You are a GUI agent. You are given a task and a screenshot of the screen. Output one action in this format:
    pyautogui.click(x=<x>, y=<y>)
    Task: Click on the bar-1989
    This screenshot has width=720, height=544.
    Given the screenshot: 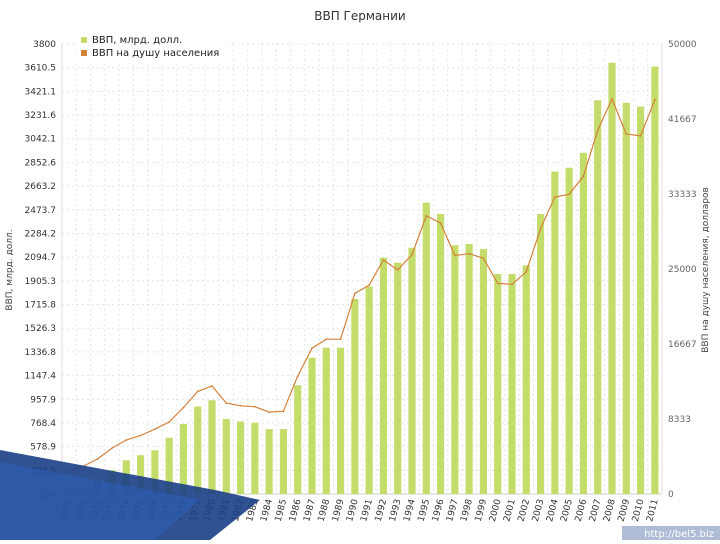 What is the action you would take?
    pyautogui.click(x=341, y=420)
    